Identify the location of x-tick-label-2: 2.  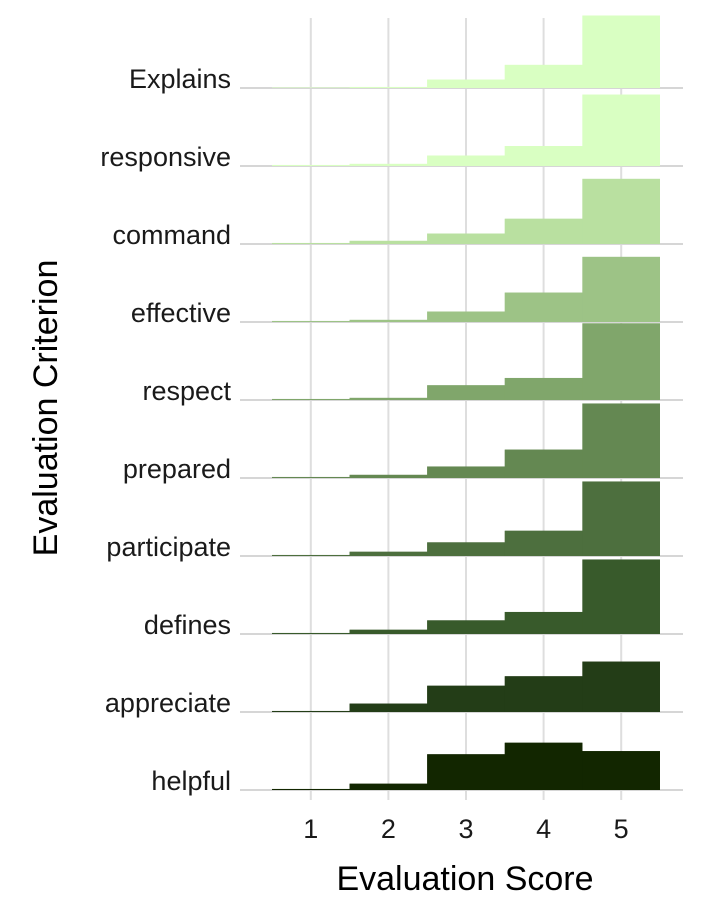
(388, 829).